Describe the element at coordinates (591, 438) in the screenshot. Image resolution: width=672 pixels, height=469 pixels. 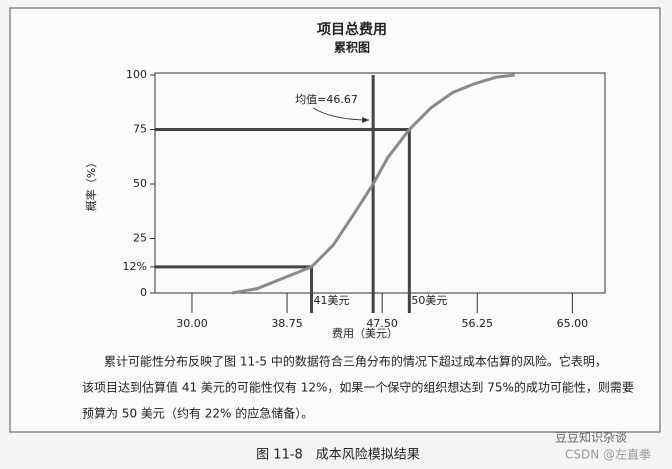
I see `watermark: 豆豆知识杂谈` at that location.